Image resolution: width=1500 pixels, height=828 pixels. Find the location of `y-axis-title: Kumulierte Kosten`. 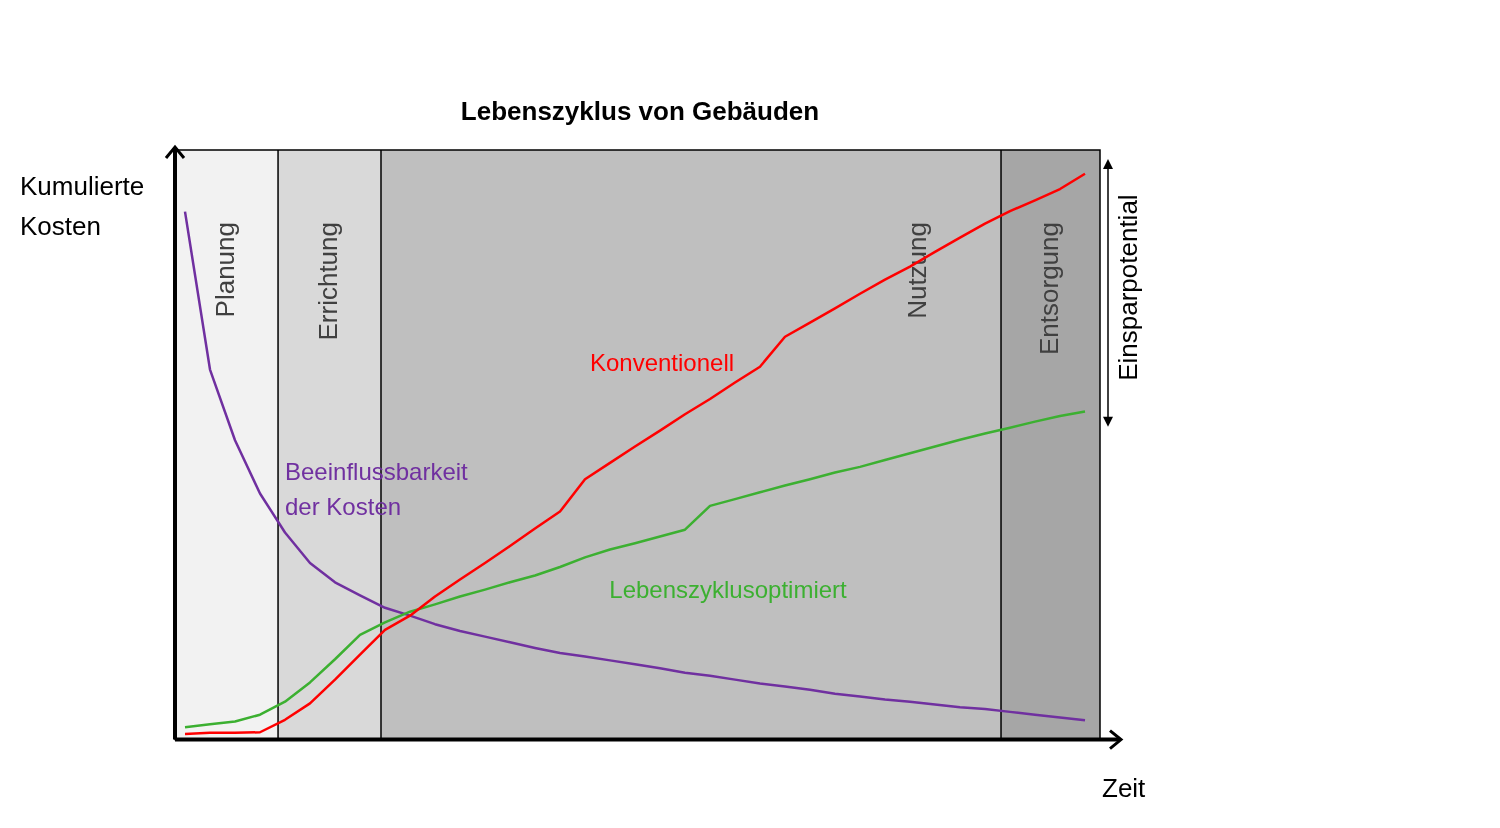

y-axis-title: Kumulierte Kosten is located at coordinates (82, 206).